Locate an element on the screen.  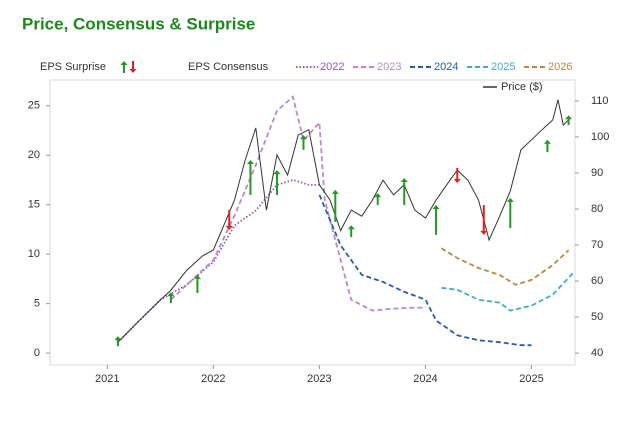
y2-tick-label: 50 is located at coordinates (597, 317).